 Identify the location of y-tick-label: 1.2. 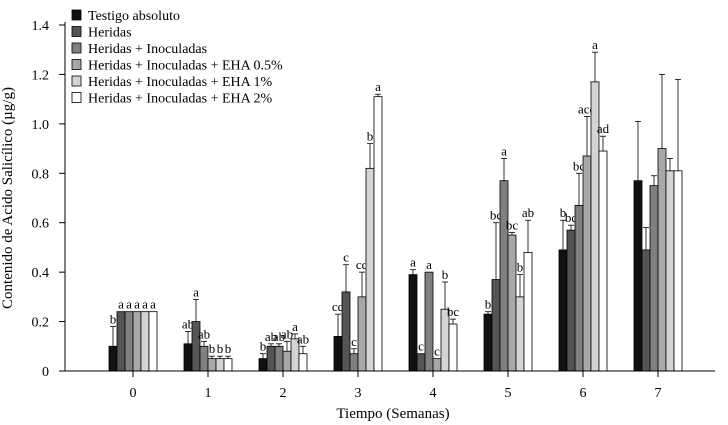
(41, 75).